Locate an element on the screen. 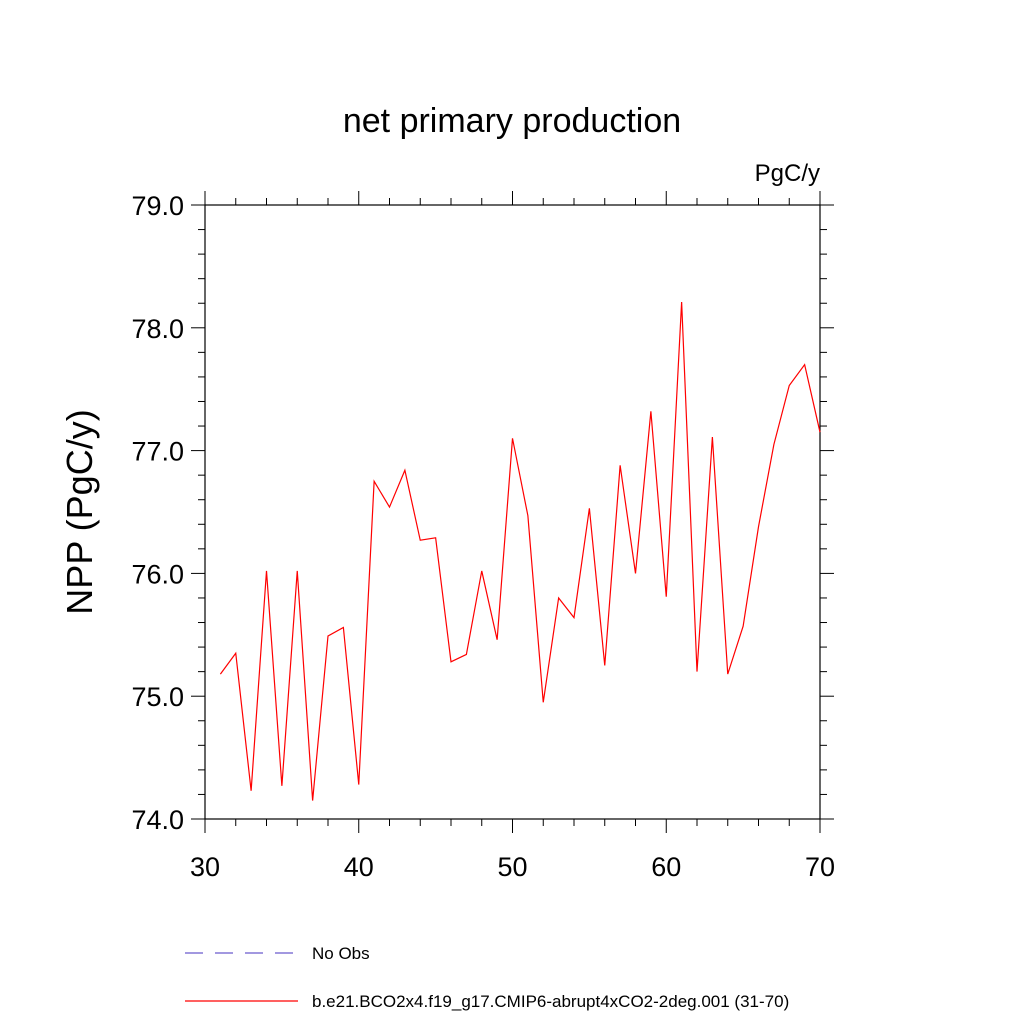 The height and width of the screenshot is (1024, 1024). x-tick-label: 70 is located at coordinates (820, 867).